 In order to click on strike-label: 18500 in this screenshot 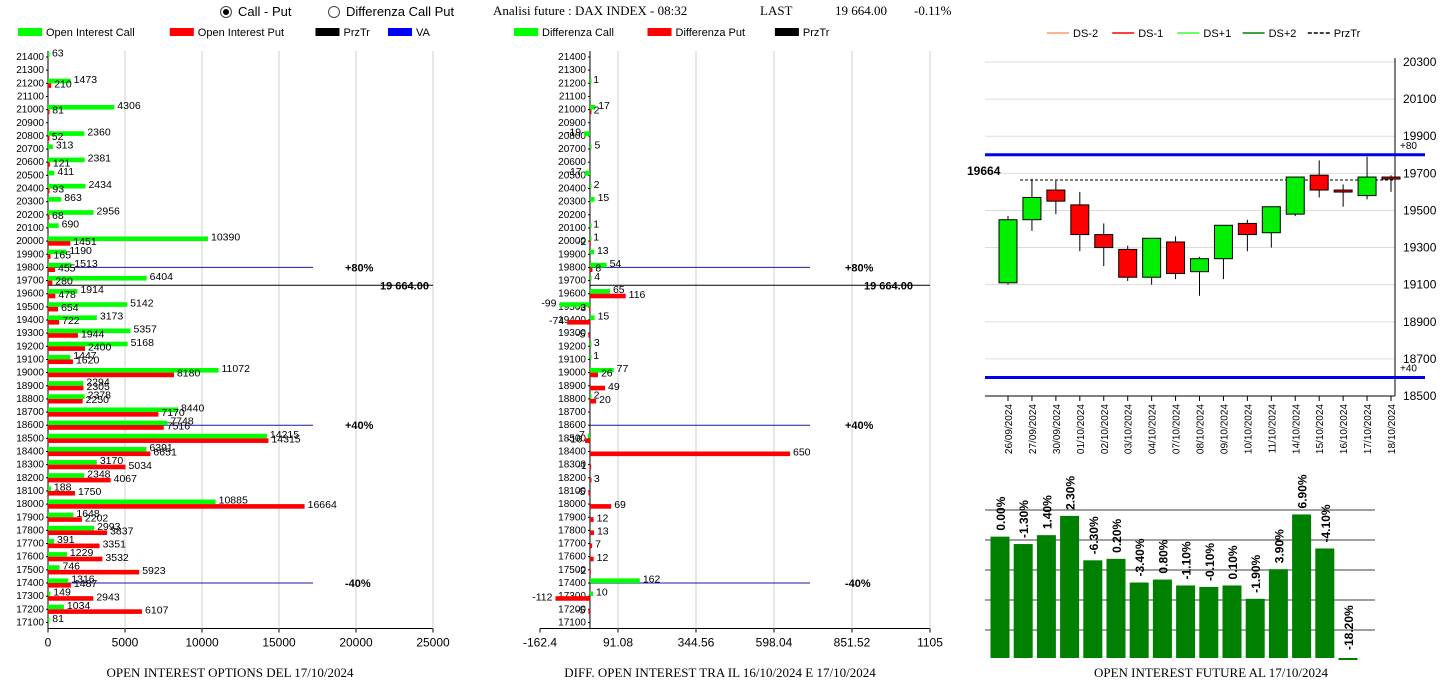, I will do `click(30, 438)`.